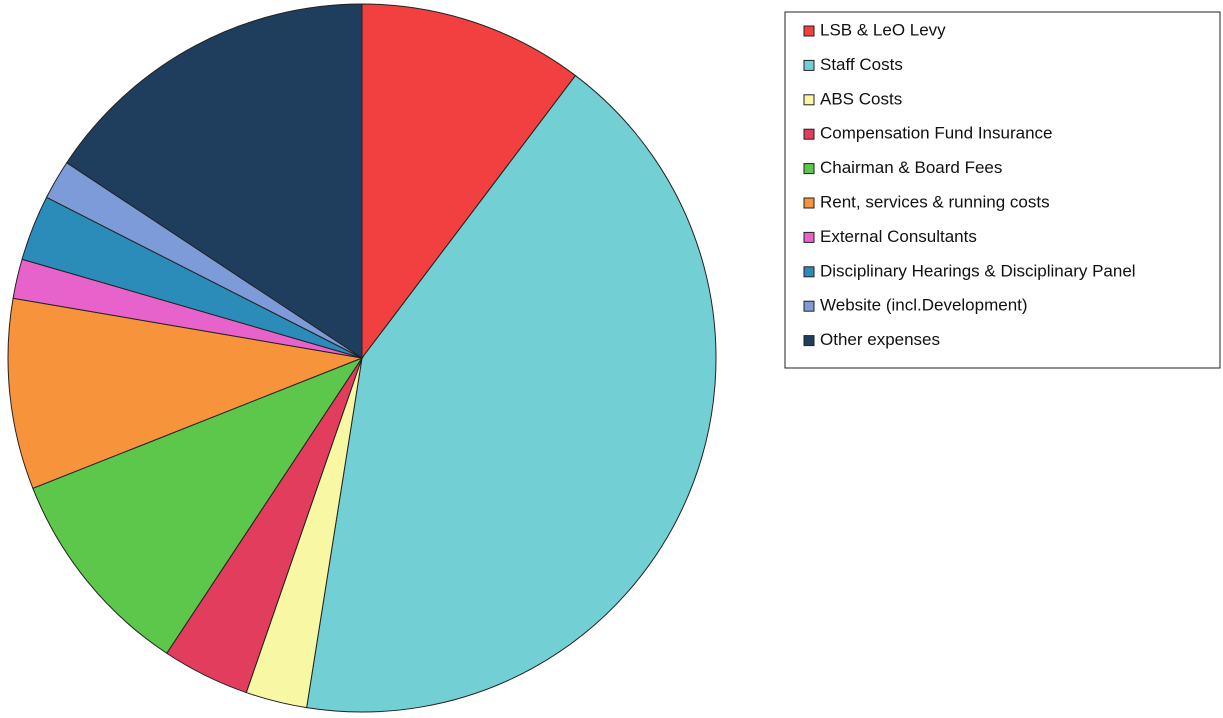 This screenshot has width=1223, height=718. Describe the element at coordinates (861, 98) in the screenshot. I see `legend-label: ABS Costs` at that location.